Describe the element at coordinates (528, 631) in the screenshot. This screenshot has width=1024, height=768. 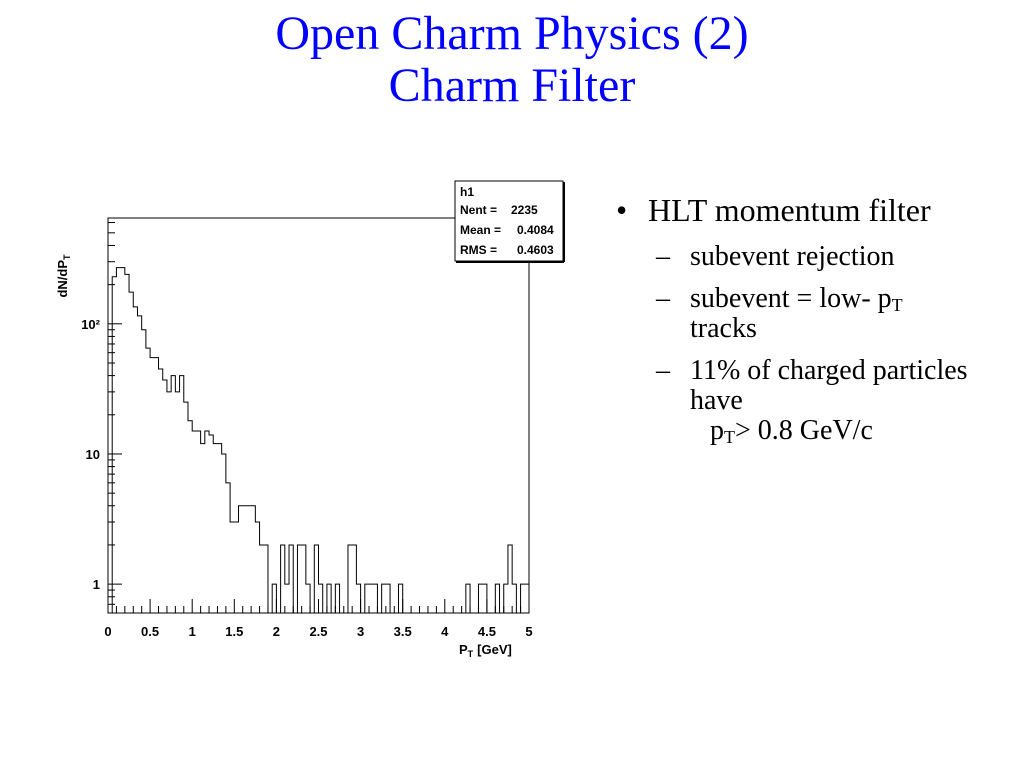
I see `x-tick-label: 5` at that location.